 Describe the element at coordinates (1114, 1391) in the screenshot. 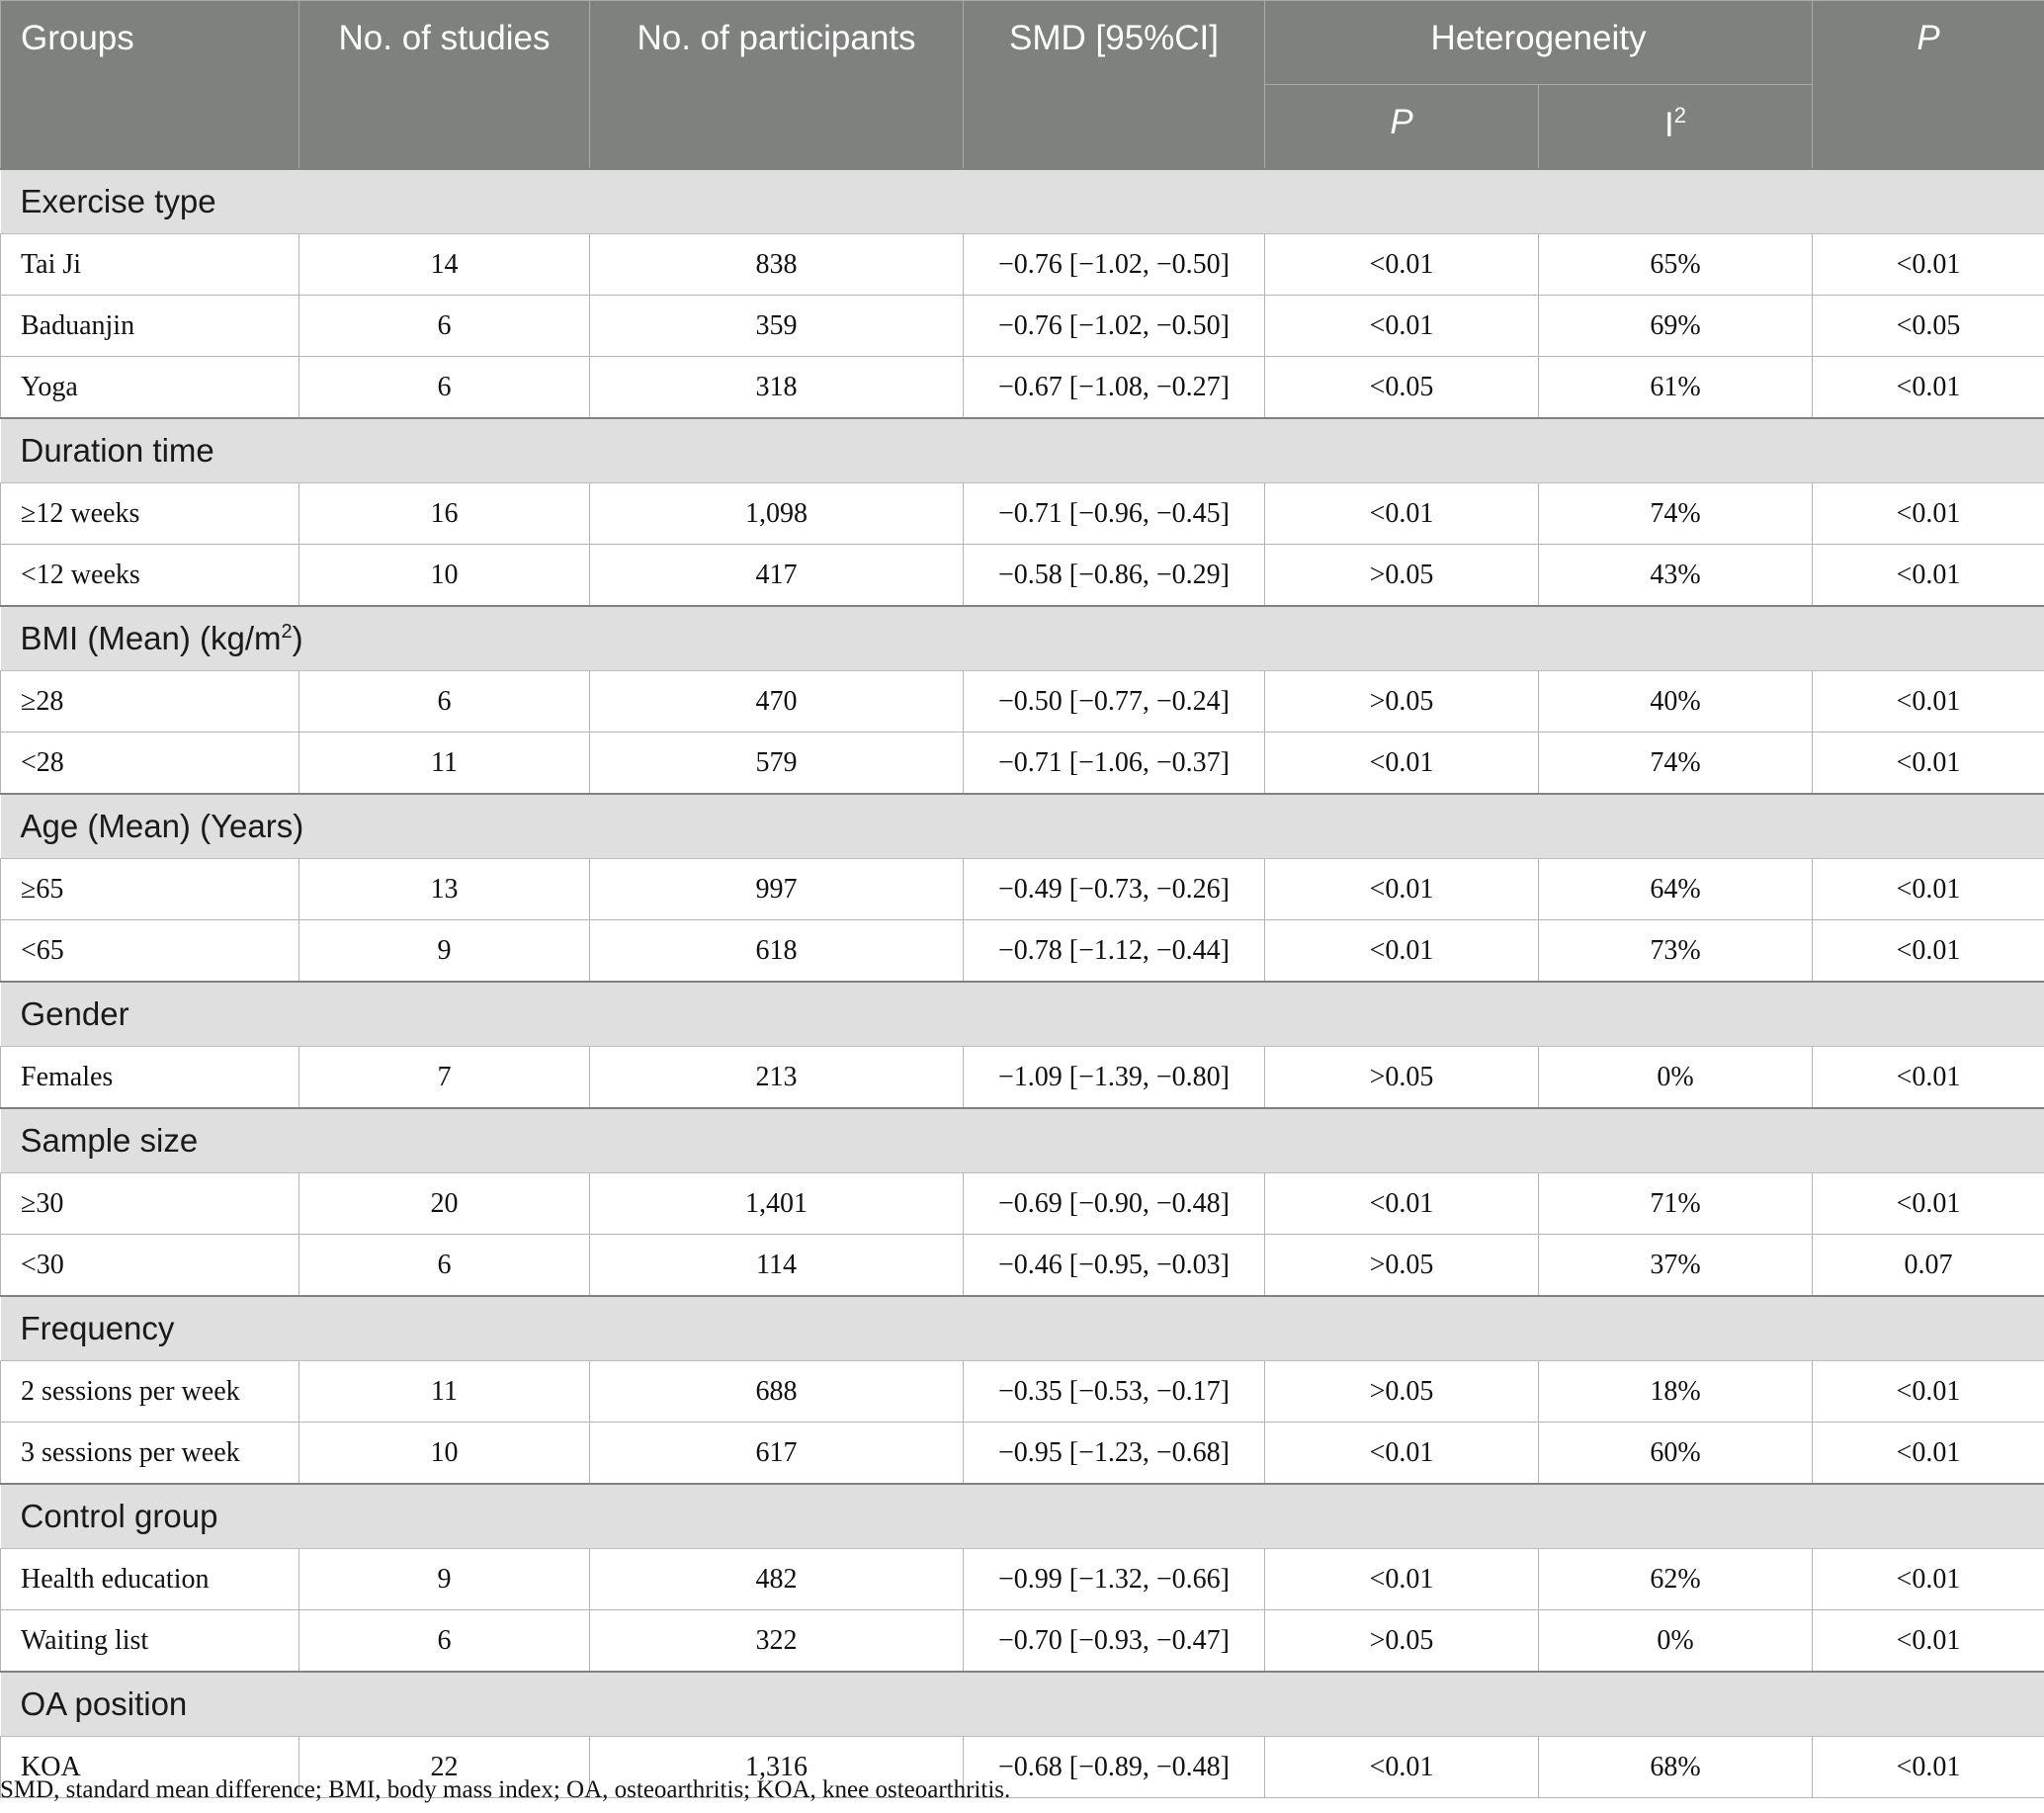

I see `row-smd: −0.35 [−0.53, −0.17]` at that location.